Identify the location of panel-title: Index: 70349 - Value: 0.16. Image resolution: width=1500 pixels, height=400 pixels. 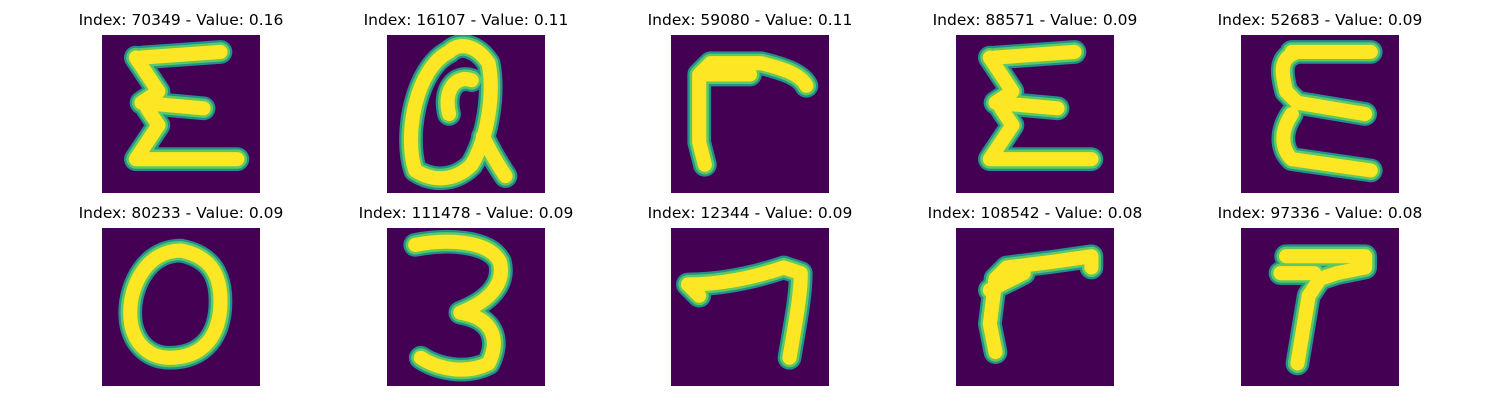
(181, 20).